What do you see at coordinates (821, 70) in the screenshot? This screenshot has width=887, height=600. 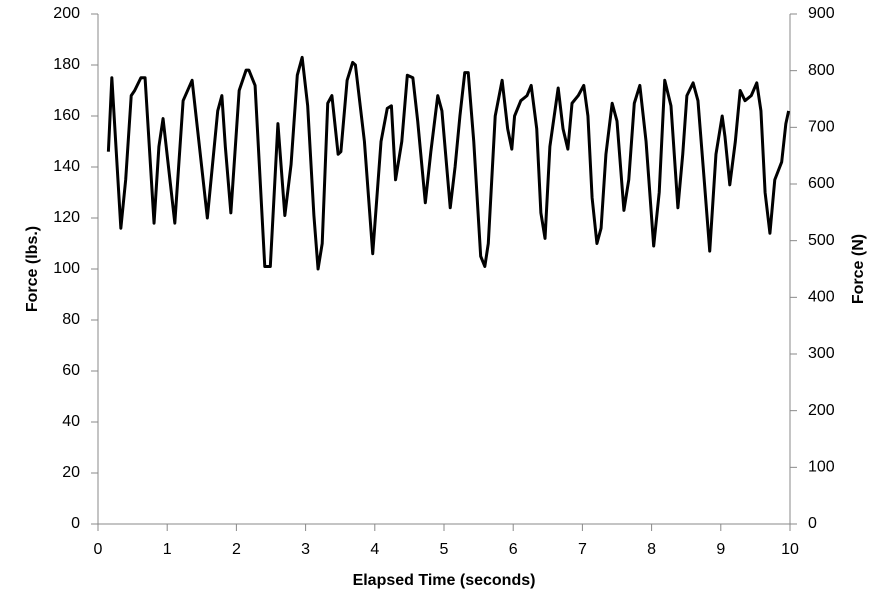 I see `y2-tick-label: 800` at bounding box center [821, 70].